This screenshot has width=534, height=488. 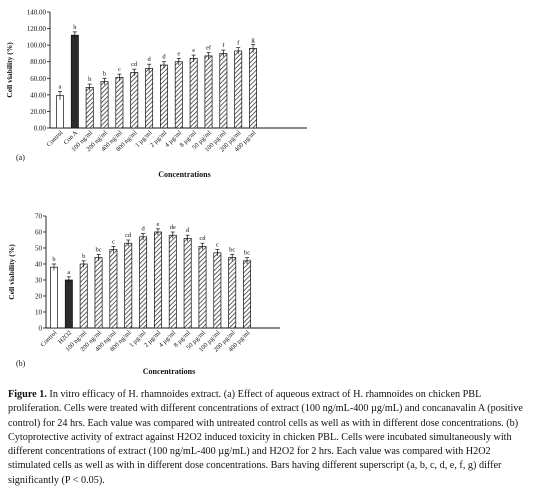 What do you see at coordinates (38, 79) in the screenshot?
I see `y-tick-label: 60.00` at bounding box center [38, 79].